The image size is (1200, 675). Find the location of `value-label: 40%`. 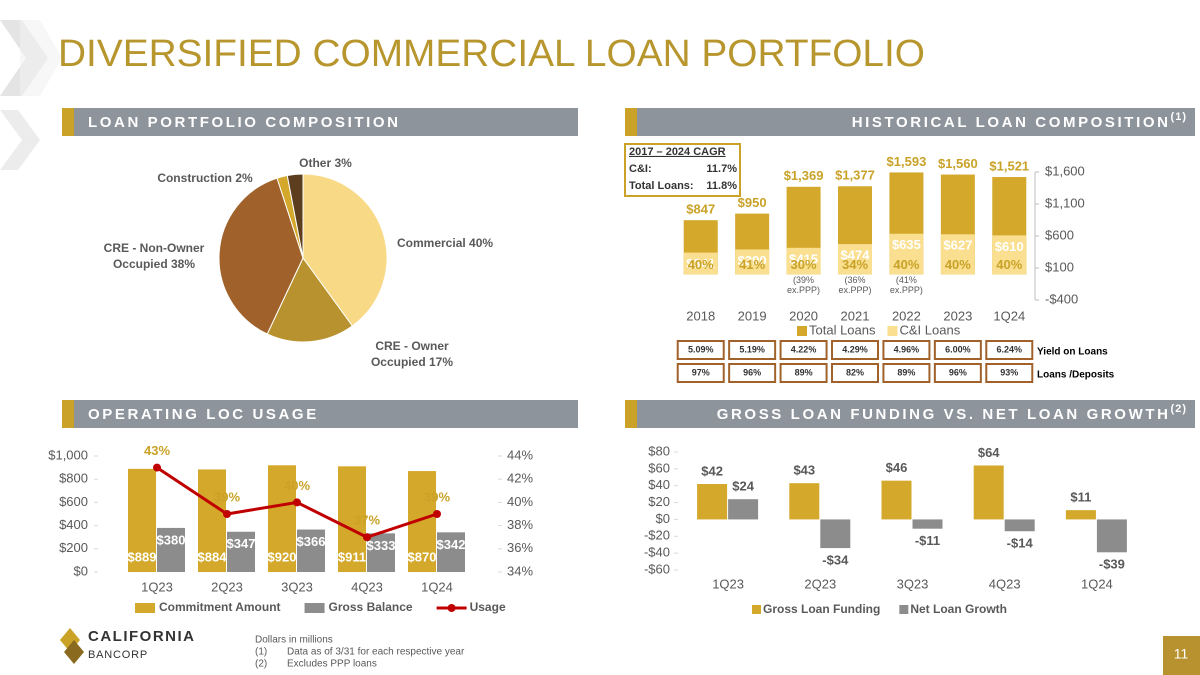

value-label: 40% is located at coordinates (297, 485).